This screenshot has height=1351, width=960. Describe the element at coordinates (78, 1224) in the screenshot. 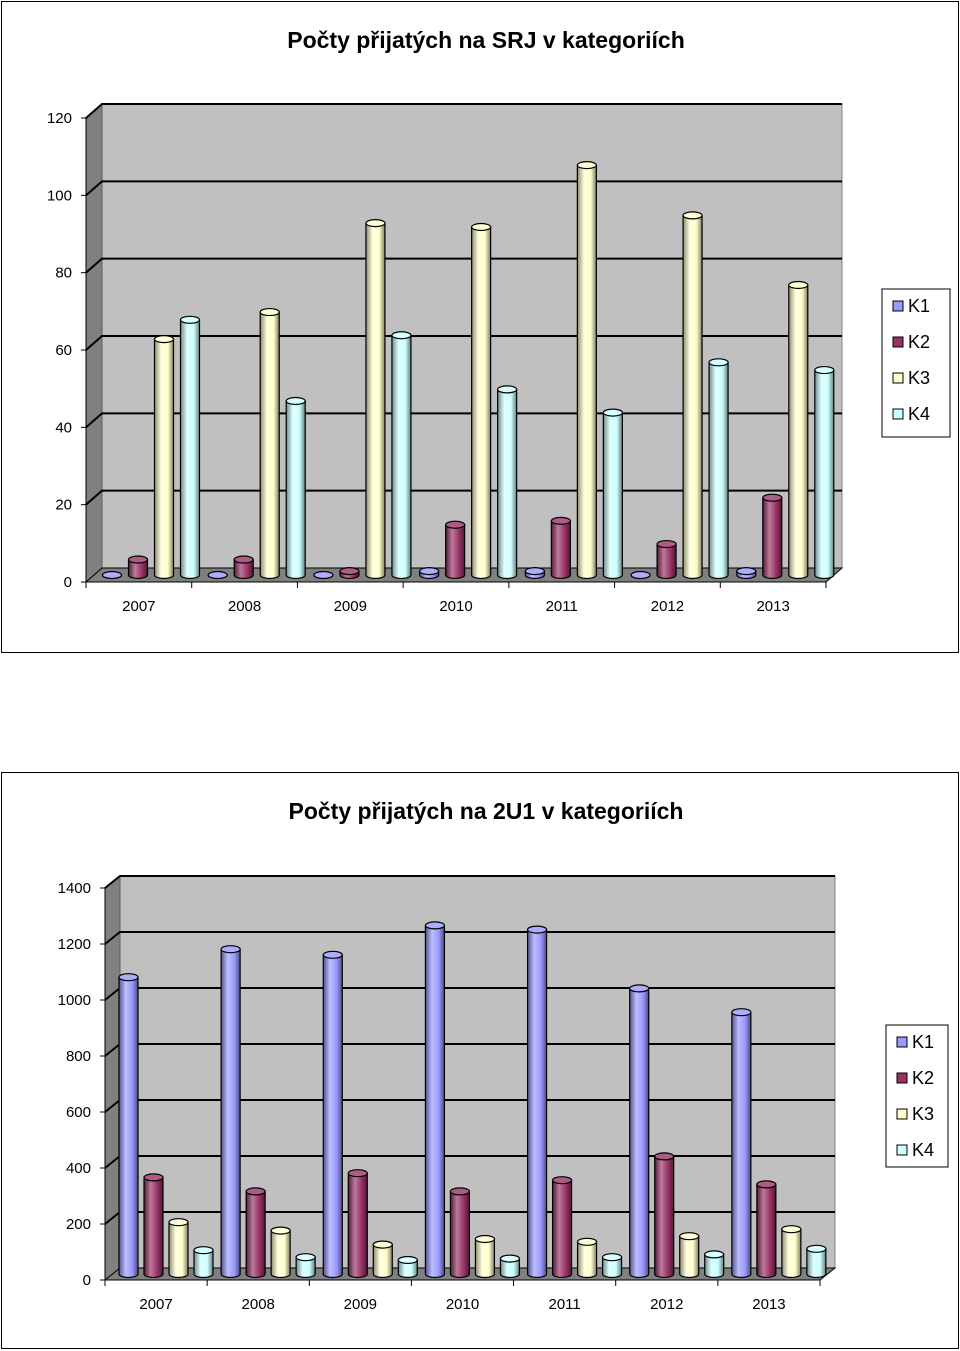

I see `y-tick-label: 200` at that location.